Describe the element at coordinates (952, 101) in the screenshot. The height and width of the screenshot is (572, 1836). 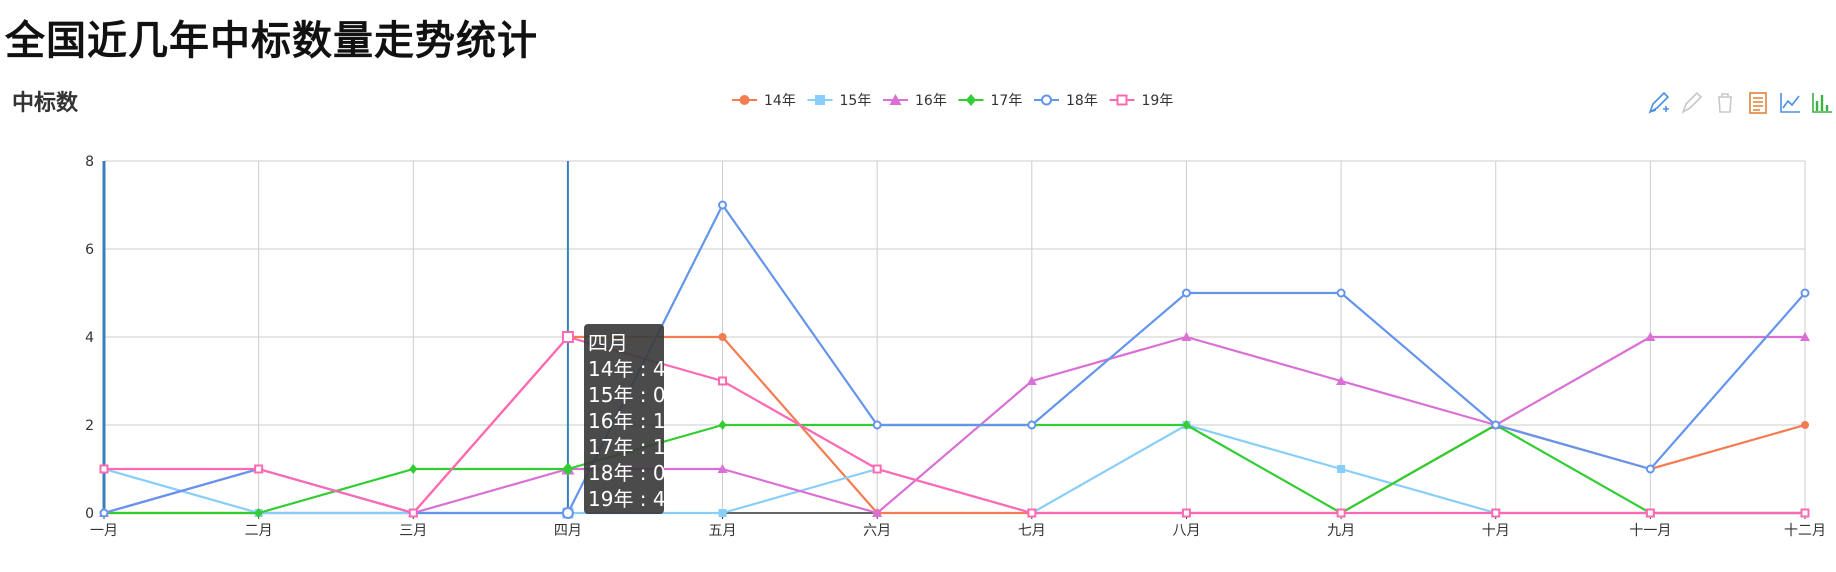
I see `chart-legend: 14年 15年 16年 17年 18年 19年` at that location.